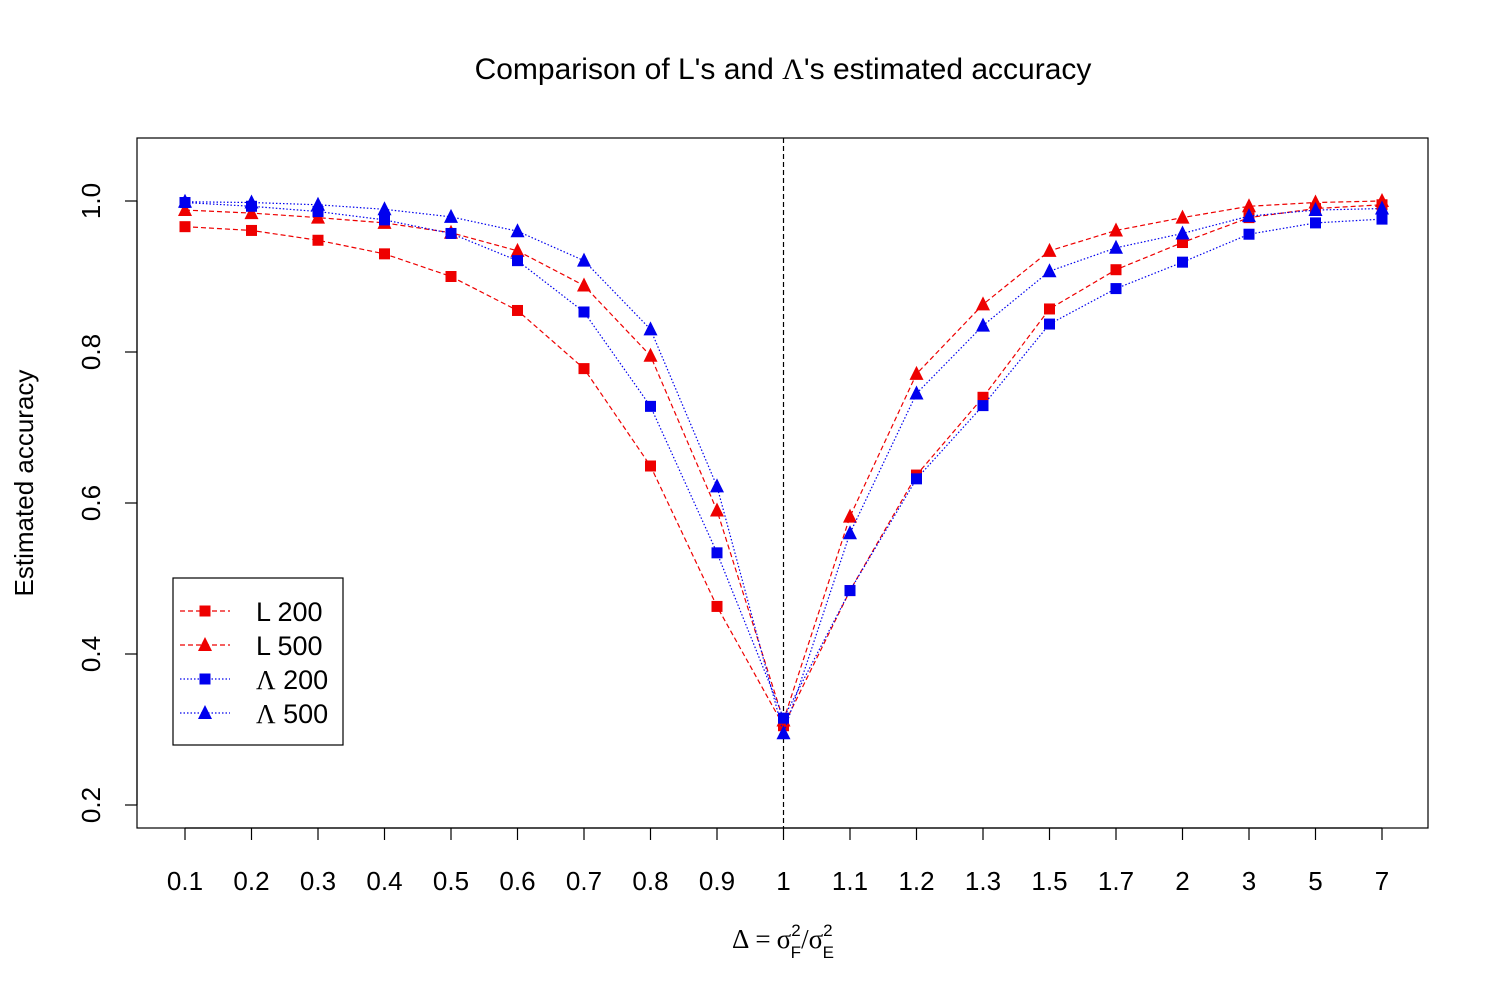 The width and height of the screenshot is (1500, 1000). Describe the element at coordinates (91, 654) in the screenshot. I see `y-tick-label: 0.4` at that location.